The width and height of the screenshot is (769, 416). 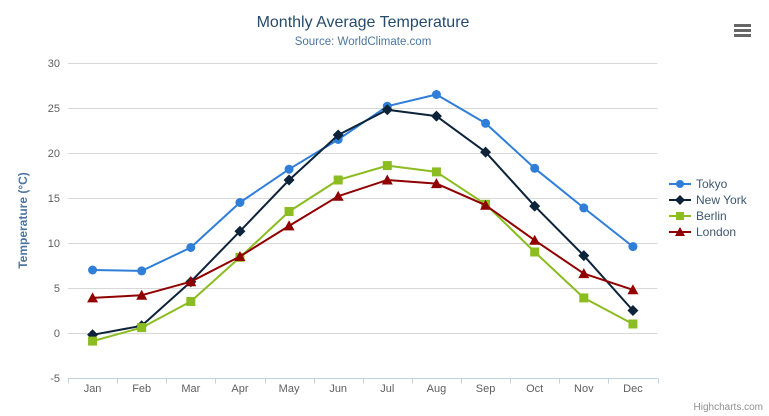 I want to click on x-axis-label: Jan, so click(x=93, y=389).